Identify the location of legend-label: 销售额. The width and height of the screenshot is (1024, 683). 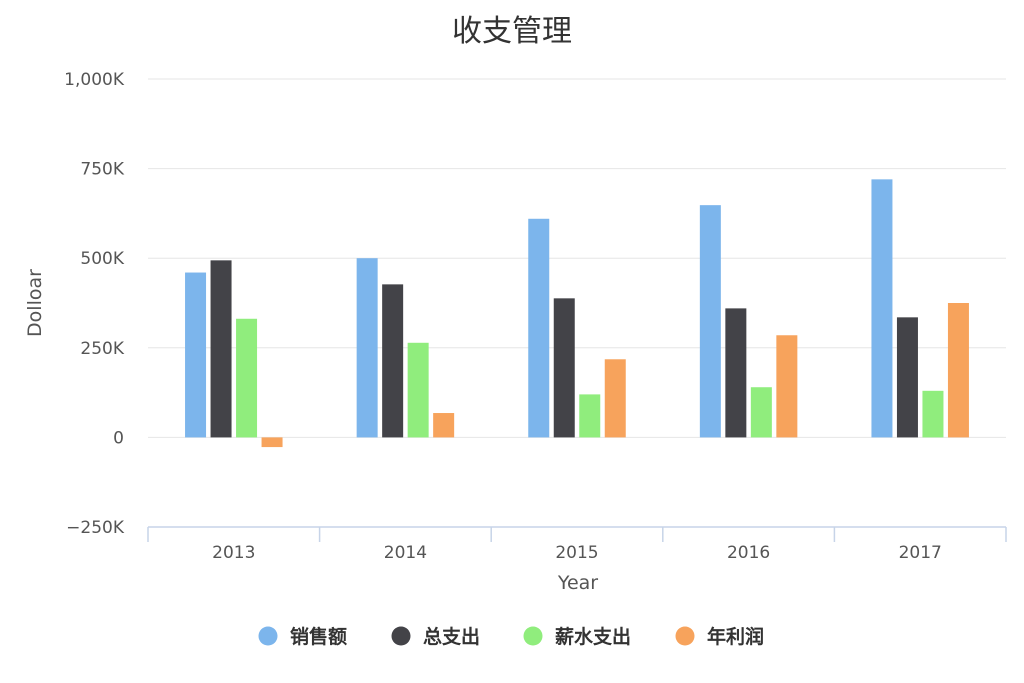
(318, 636).